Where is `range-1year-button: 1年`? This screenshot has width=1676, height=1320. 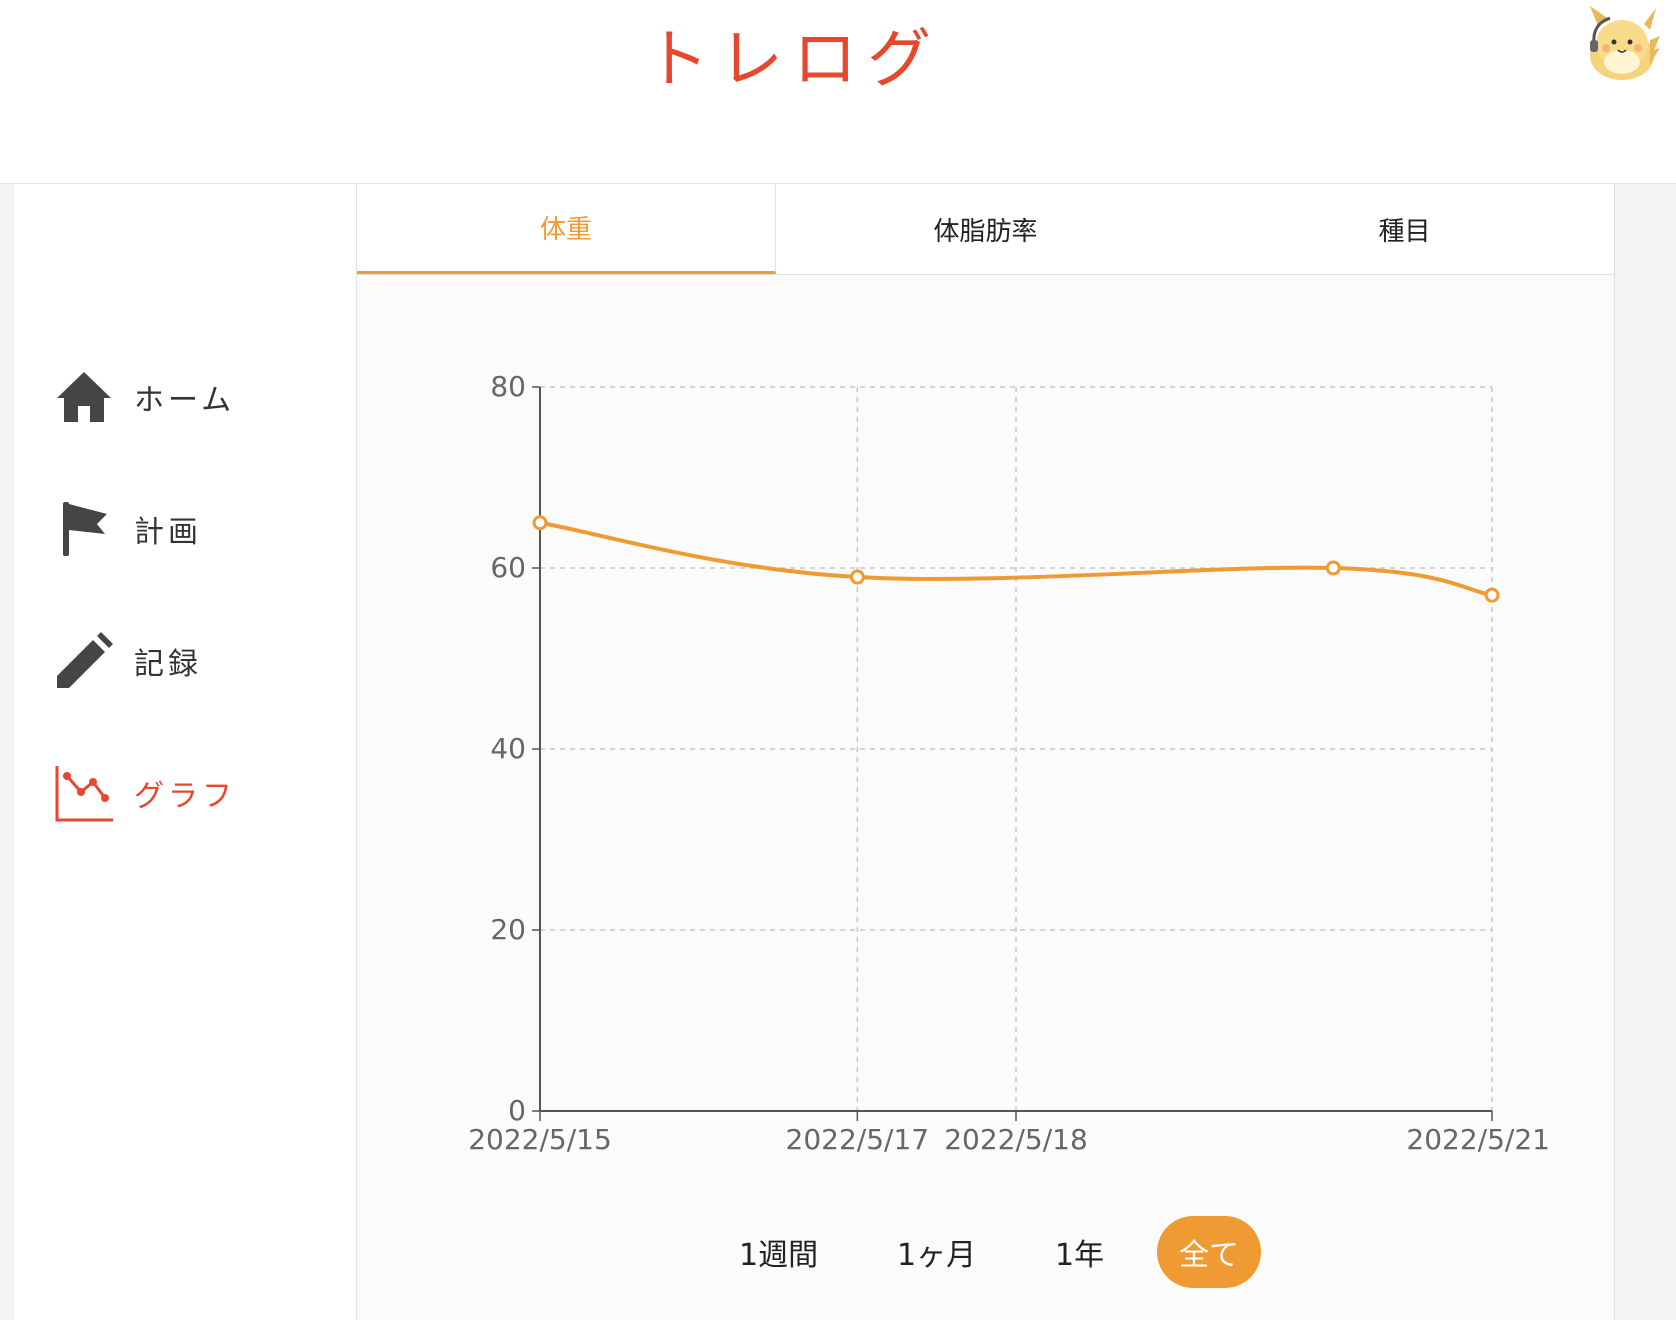
range-1year-button: 1年 is located at coordinates (1080, 1255).